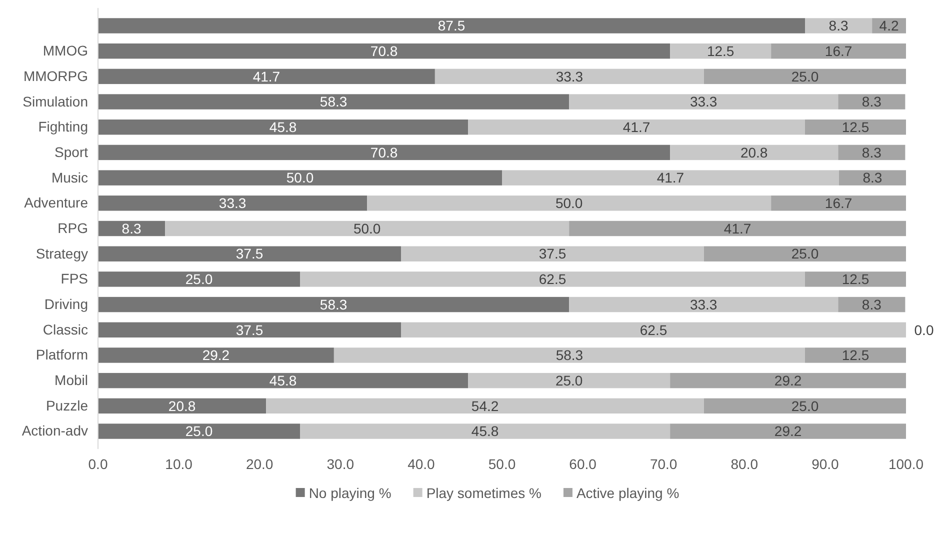  Describe the element at coordinates (69, 177) in the screenshot. I see `y-tick-label: Music` at that location.